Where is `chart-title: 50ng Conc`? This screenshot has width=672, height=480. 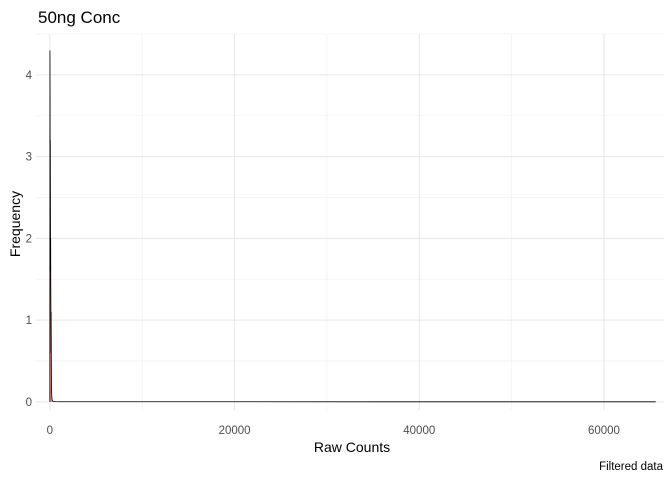
chart-title: 50ng Conc is located at coordinates (79, 17).